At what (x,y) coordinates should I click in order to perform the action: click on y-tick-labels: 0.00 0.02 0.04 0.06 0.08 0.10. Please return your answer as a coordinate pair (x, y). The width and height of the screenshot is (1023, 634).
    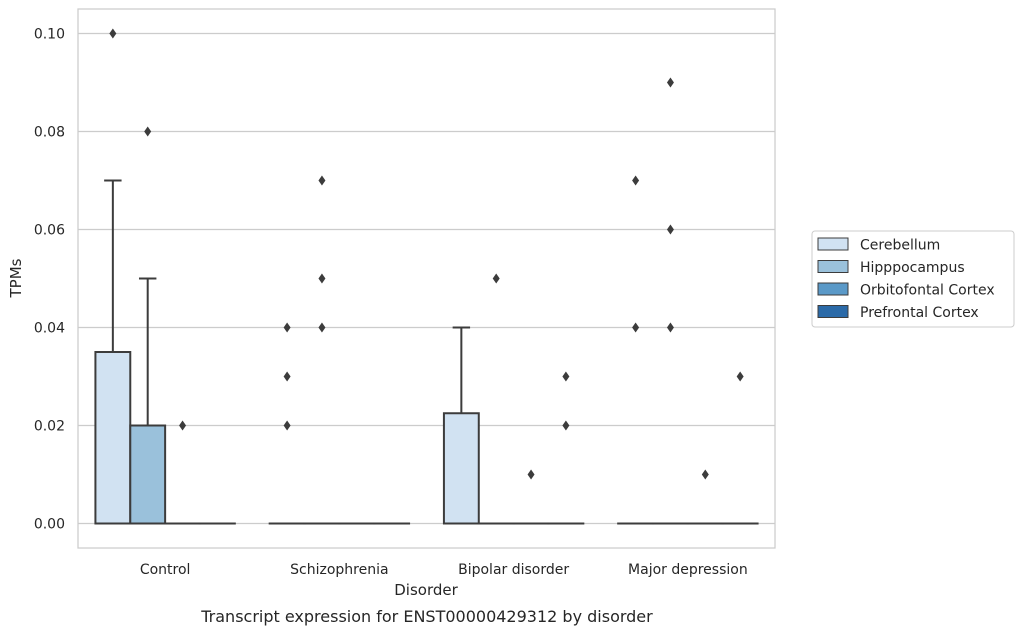
    Looking at the image, I should click on (49, 280).